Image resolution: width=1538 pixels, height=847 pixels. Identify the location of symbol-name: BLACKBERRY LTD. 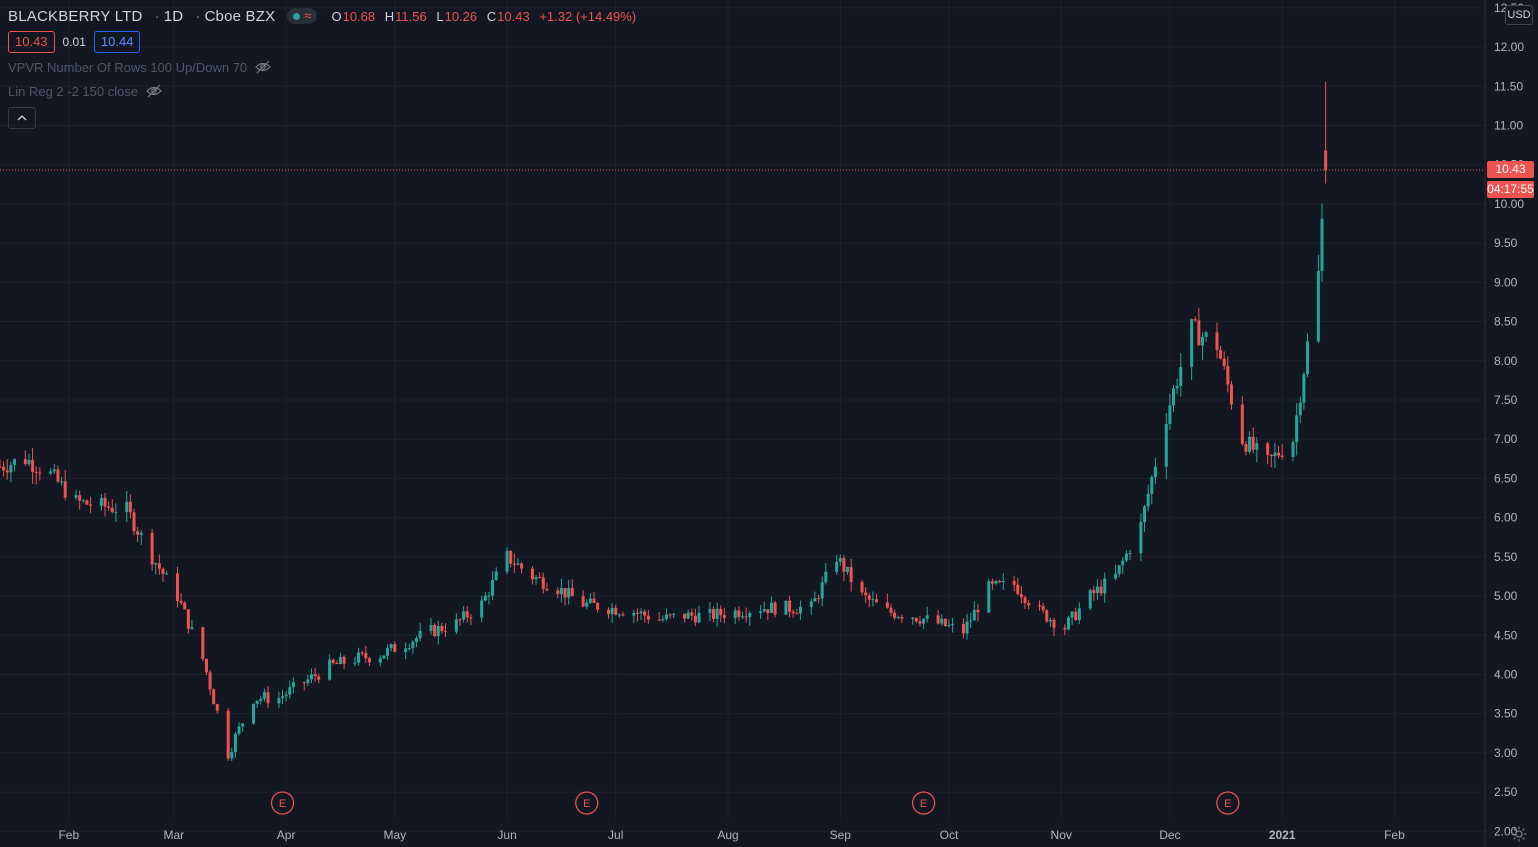
(75, 16).